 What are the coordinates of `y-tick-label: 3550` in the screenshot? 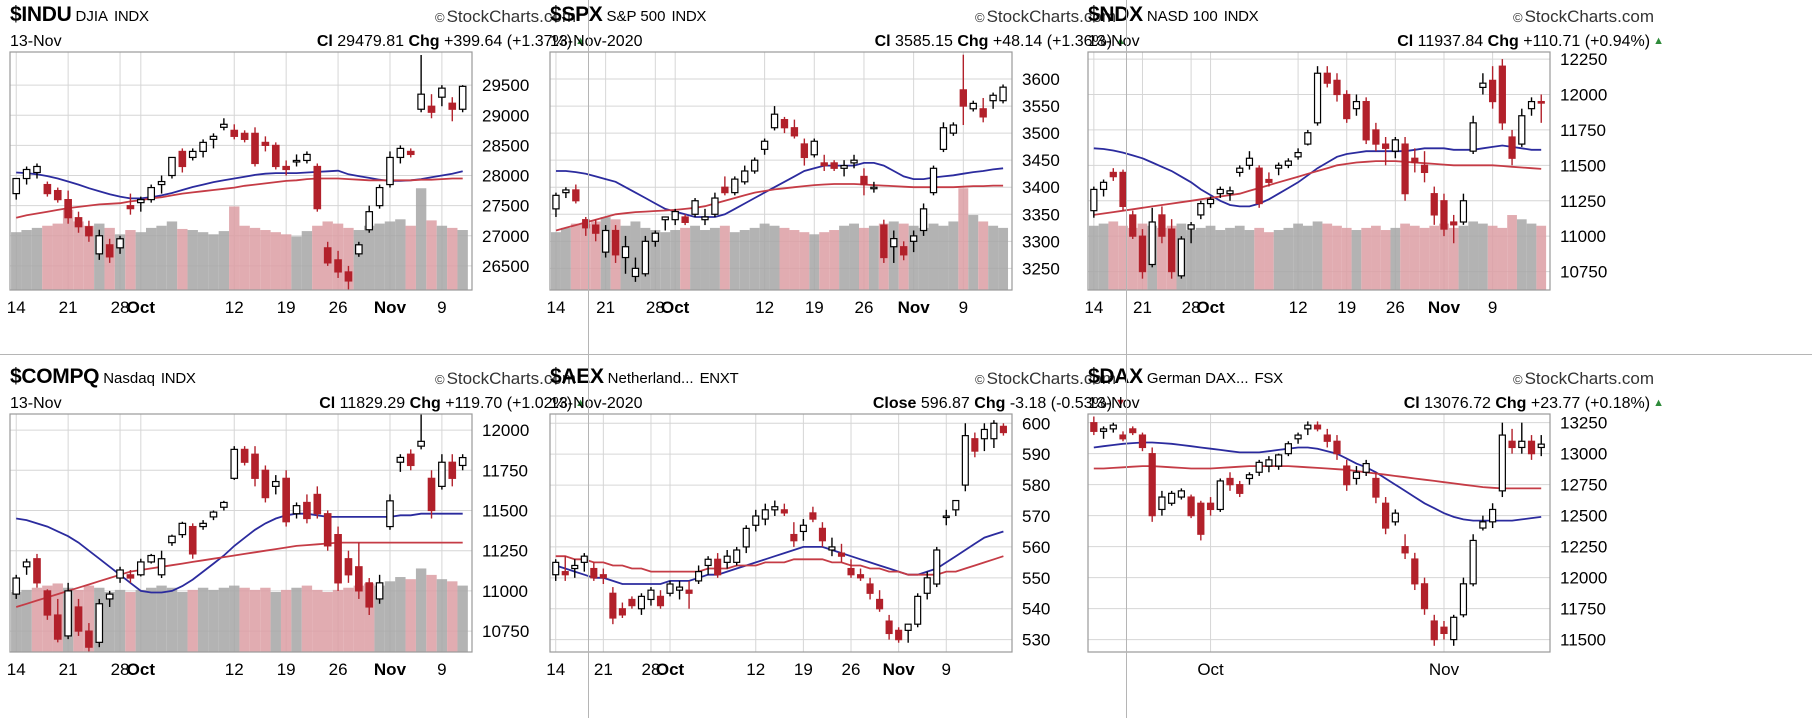 It's located at (1041, 106).